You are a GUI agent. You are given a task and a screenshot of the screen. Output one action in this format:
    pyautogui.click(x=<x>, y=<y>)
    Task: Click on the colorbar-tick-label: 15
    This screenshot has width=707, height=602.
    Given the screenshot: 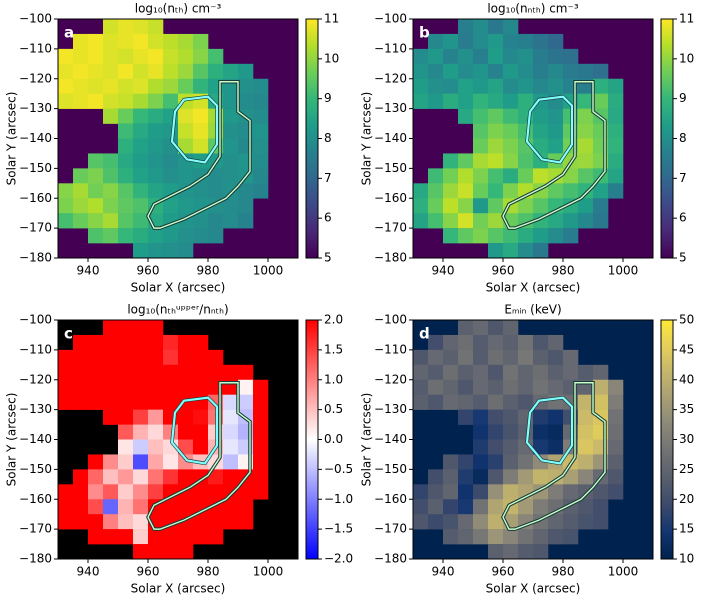 What is the action you would take?
    pyautogui.click(x=686, y=529)
    